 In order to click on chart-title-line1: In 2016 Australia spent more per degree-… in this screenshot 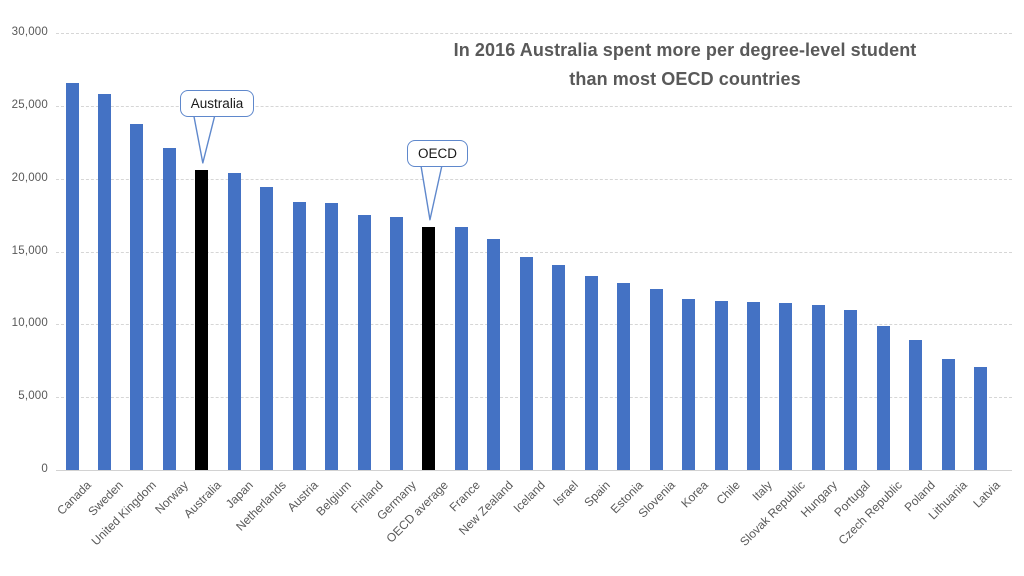, I will do `click(685, 50)`.